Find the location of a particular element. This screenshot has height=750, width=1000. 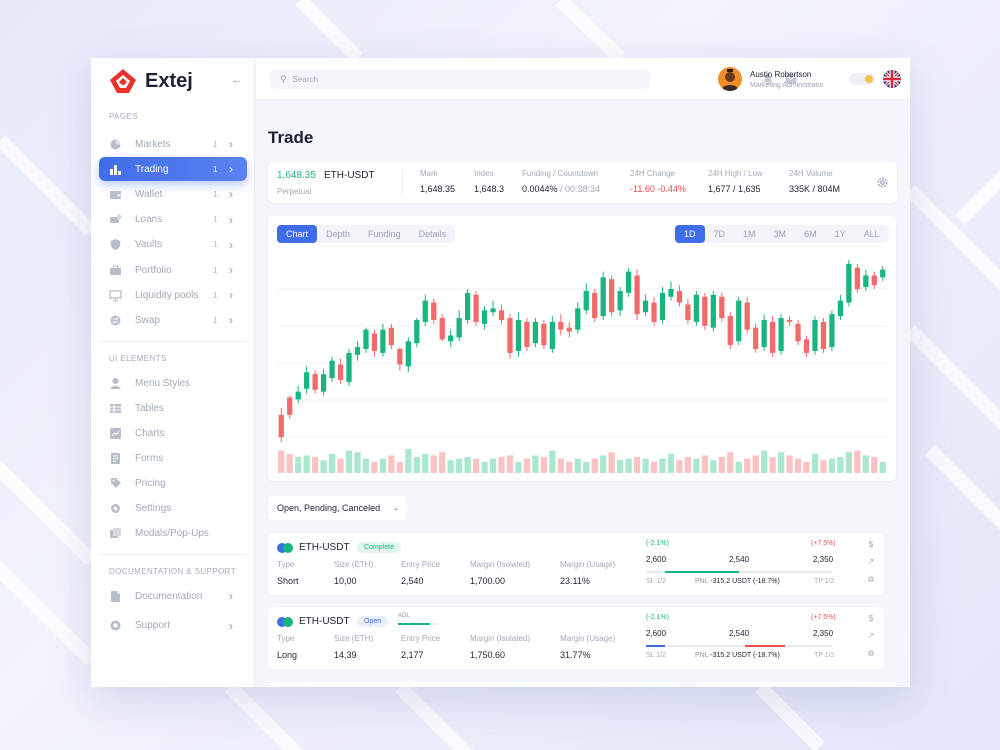

usage-value: 23.11% is located at coordinates (575, 581).